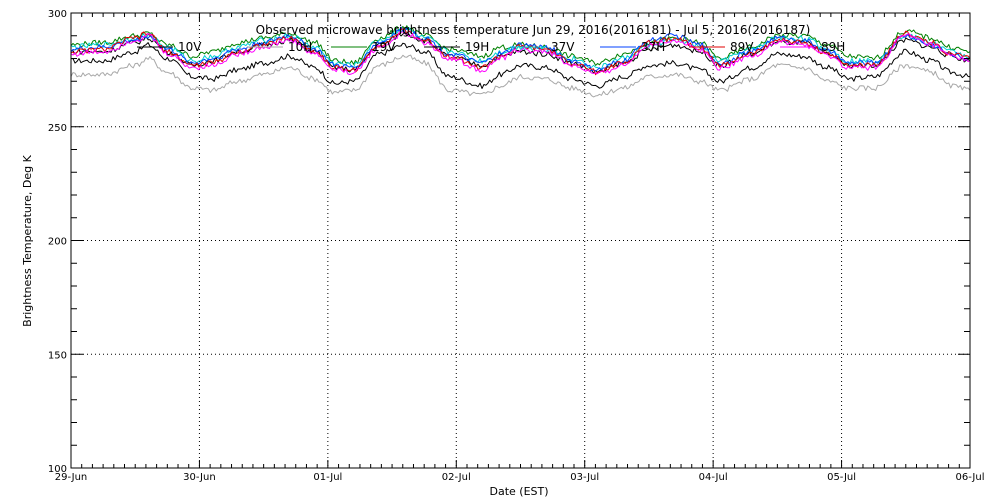 The width and height of the screenshot is (1000, 500). I want to click on series-line-37v, so click(520, 48).